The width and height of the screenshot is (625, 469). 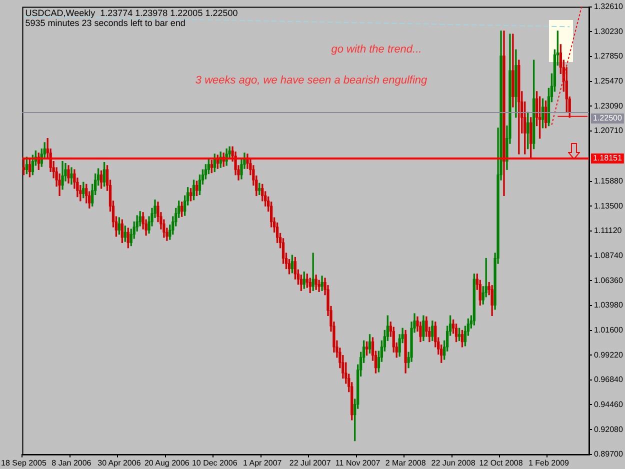 What do you see at coordinates (310, 463) in the screenshot?
I see `x-tick-label: 22 Jul 2007` at bounding box center [310, 463].